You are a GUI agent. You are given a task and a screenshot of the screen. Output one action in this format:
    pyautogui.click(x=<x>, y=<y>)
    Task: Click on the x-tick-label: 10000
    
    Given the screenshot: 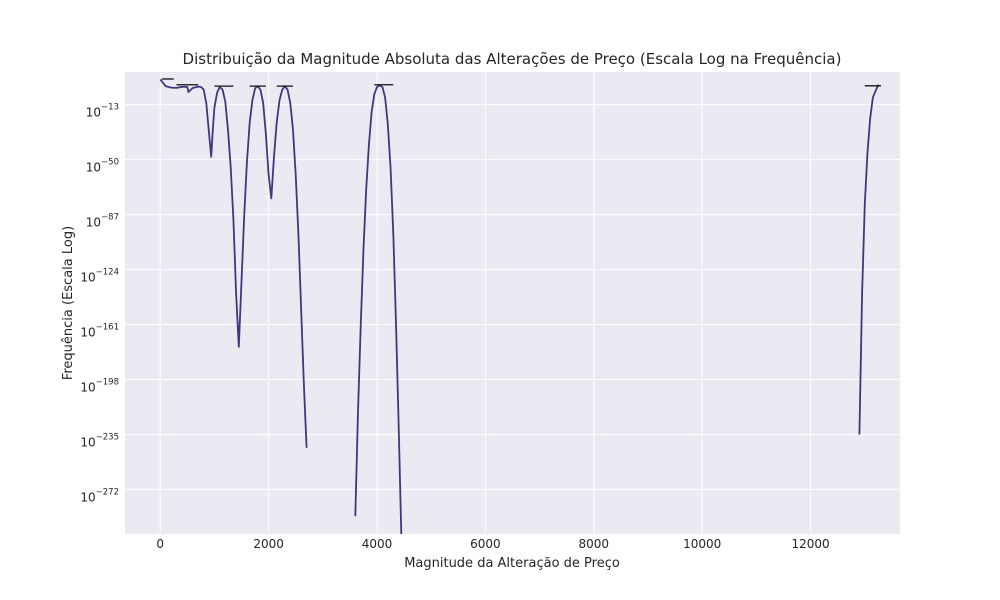 What is the action you would take?
    pyautogui.click(x=702, y=544)
    